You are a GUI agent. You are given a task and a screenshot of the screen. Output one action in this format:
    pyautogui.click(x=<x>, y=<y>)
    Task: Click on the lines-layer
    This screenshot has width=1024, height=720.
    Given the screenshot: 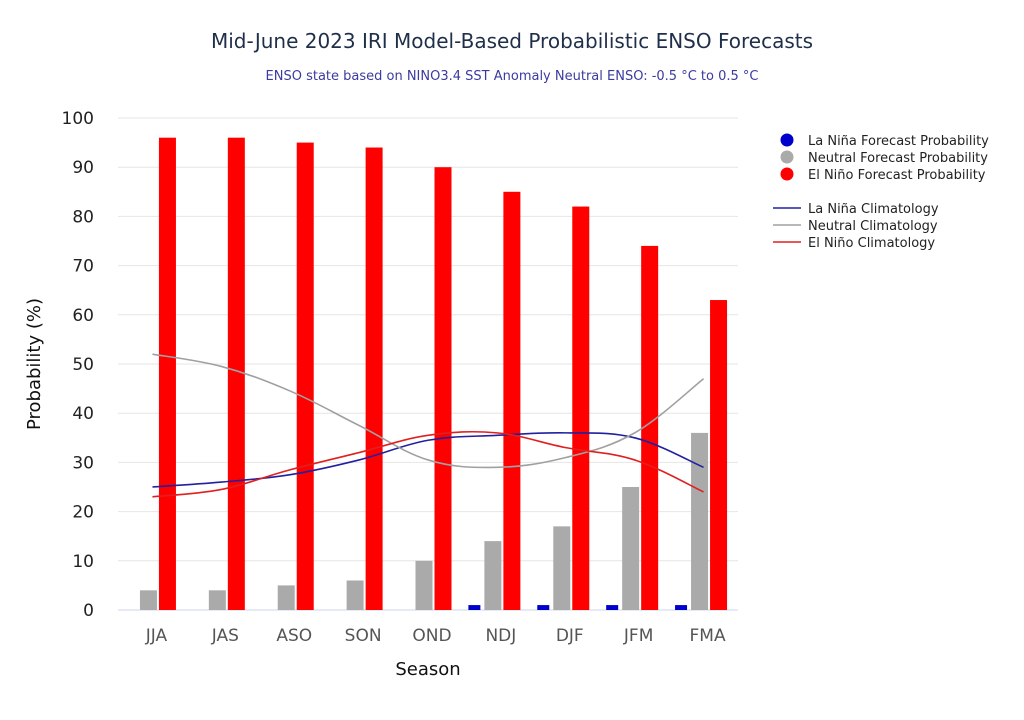 What is the action you would take?
    pyautogui.click(x=428, y=425)
    